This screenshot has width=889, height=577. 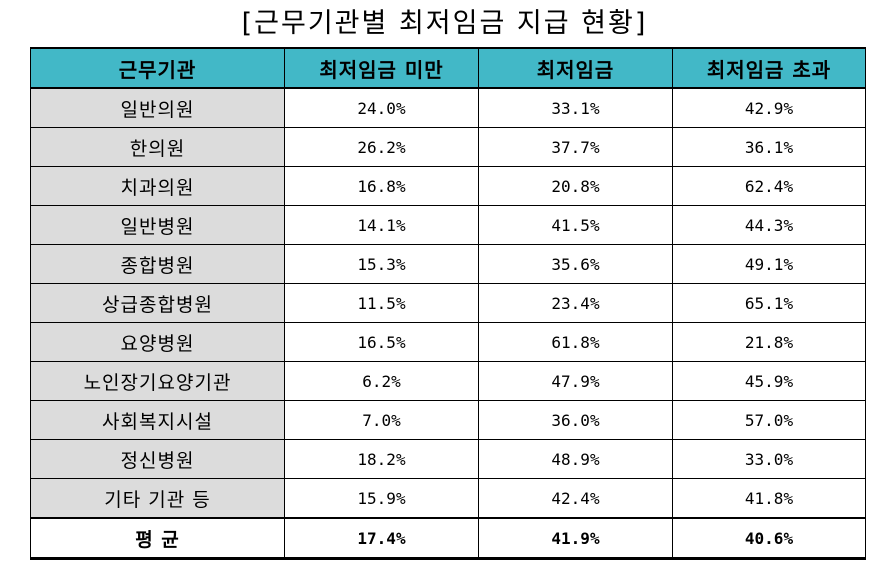 I want to click on above-minimum-cell: 36.1%, so click(x=769, y=147).